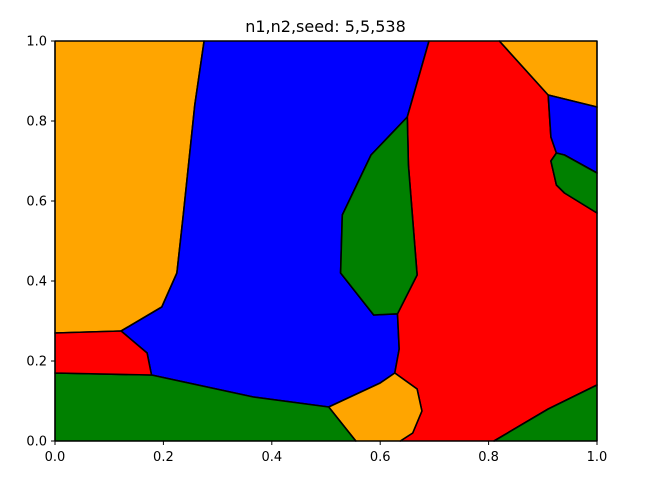 The height and width of the screenshot is (482, 651). What do you see at coordinates (163, 457) in the screenshot?
I see `x-tick-label: 0.2` at bounding box center [163, 457].